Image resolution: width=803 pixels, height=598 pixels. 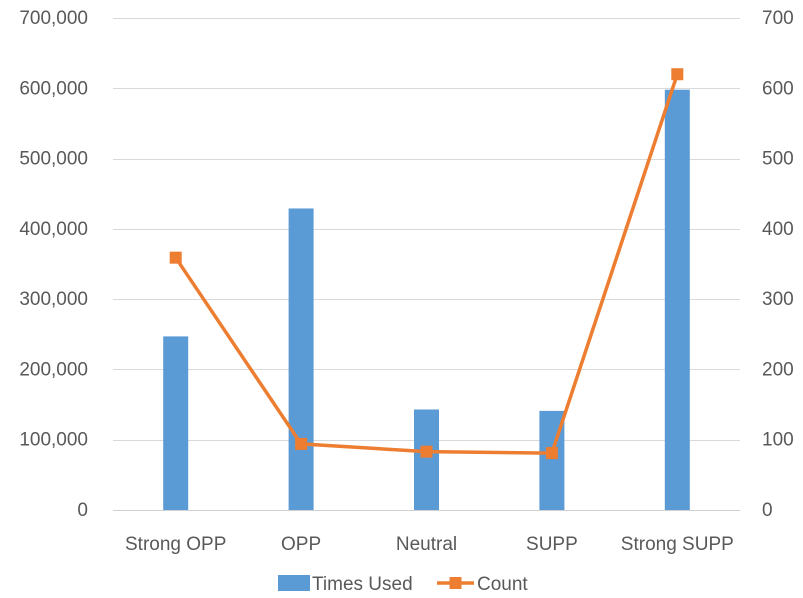 I want to click on right-axis-tick-label: 500, so click(x=778, y=159).